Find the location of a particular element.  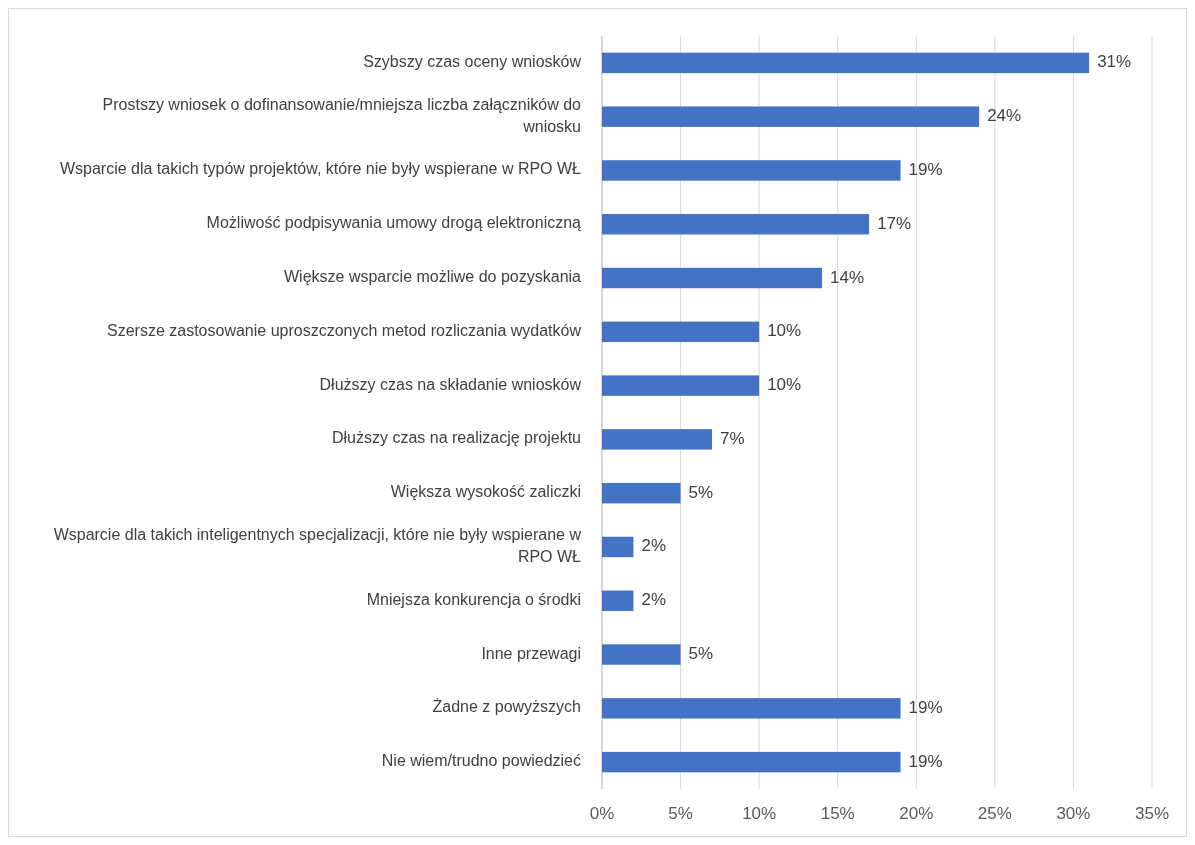

y-tick-label: Szybszy czas oceny wniosków is located at coordinates (472, 62).